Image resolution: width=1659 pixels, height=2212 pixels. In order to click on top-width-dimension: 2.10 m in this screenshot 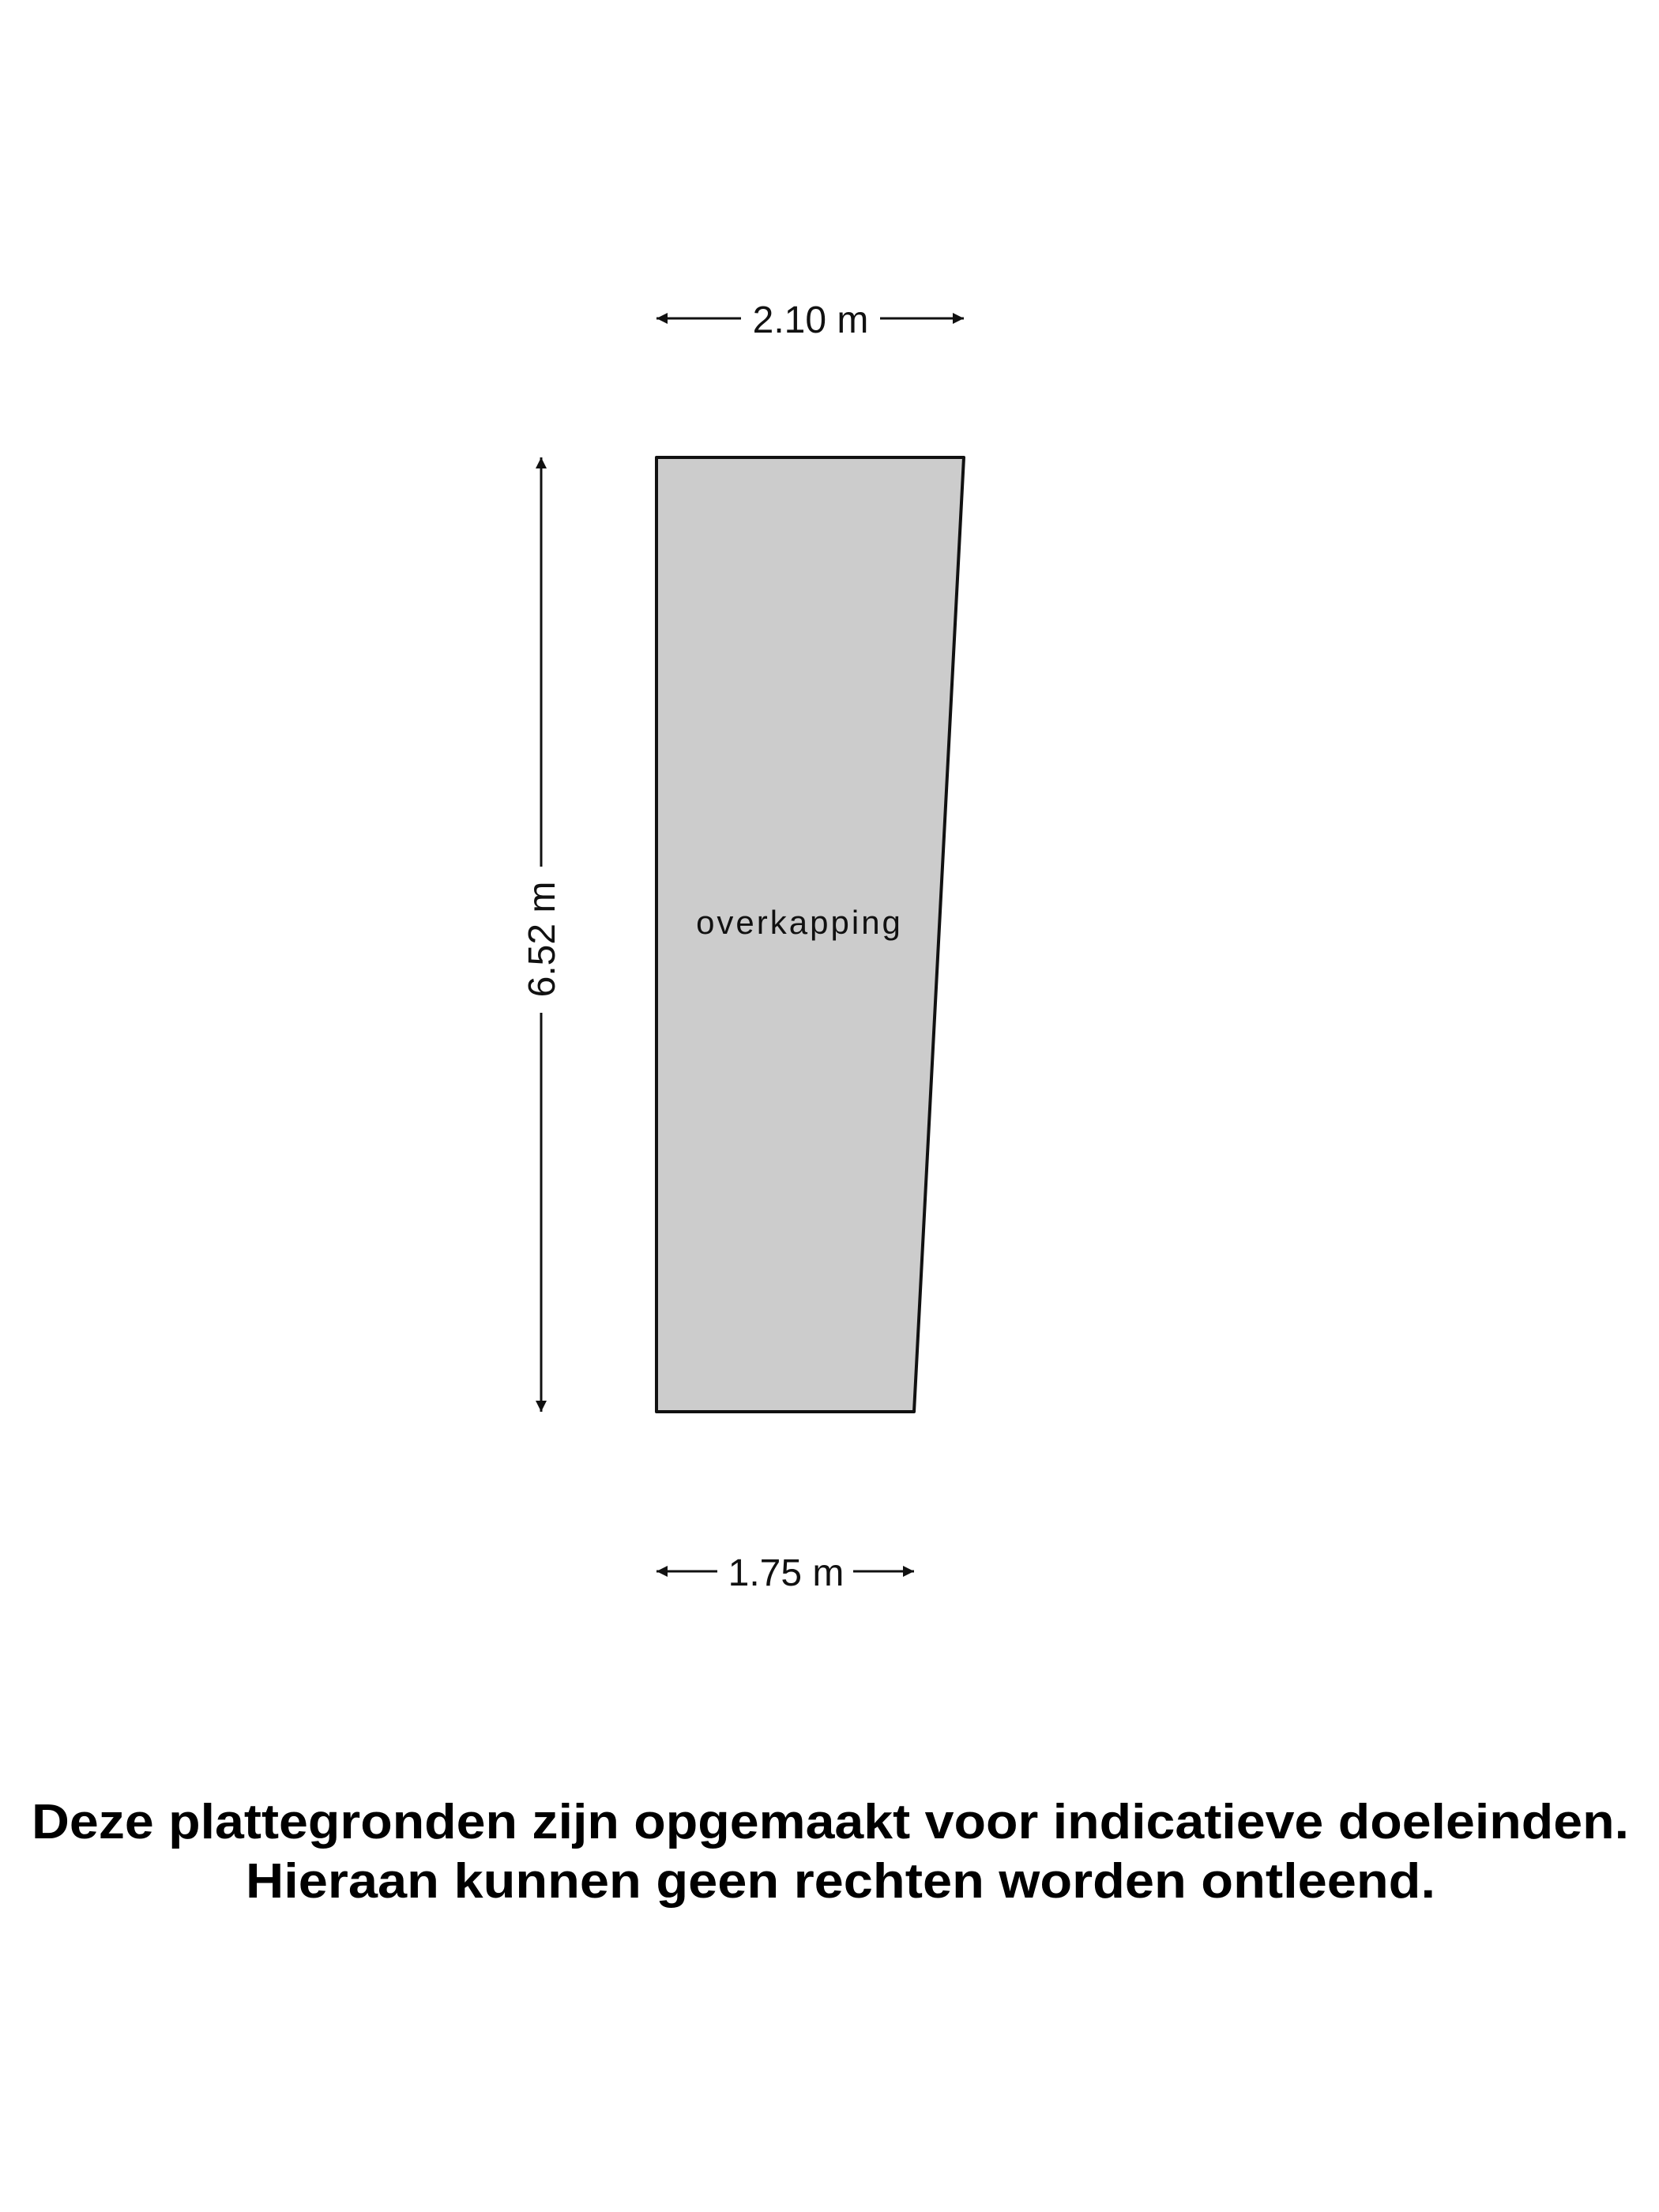, I will do `click(810, 320)`.